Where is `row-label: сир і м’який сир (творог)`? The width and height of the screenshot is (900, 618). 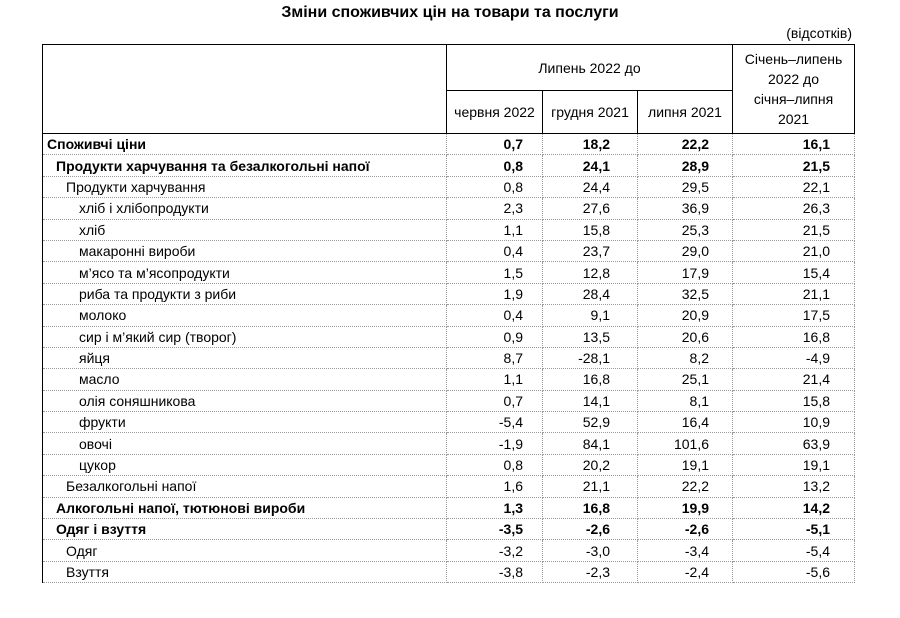
row-label: сир і м’який сир (творог) is located at coordinates (244, 337).